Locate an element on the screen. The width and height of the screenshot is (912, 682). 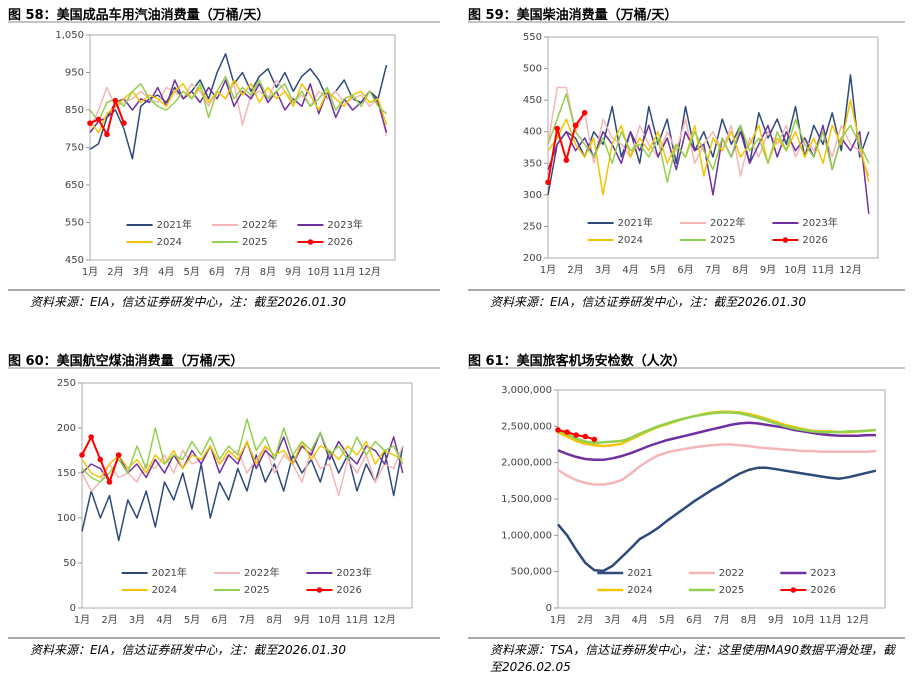
y-tick-label: 750 is located at coordinates (74, 148).